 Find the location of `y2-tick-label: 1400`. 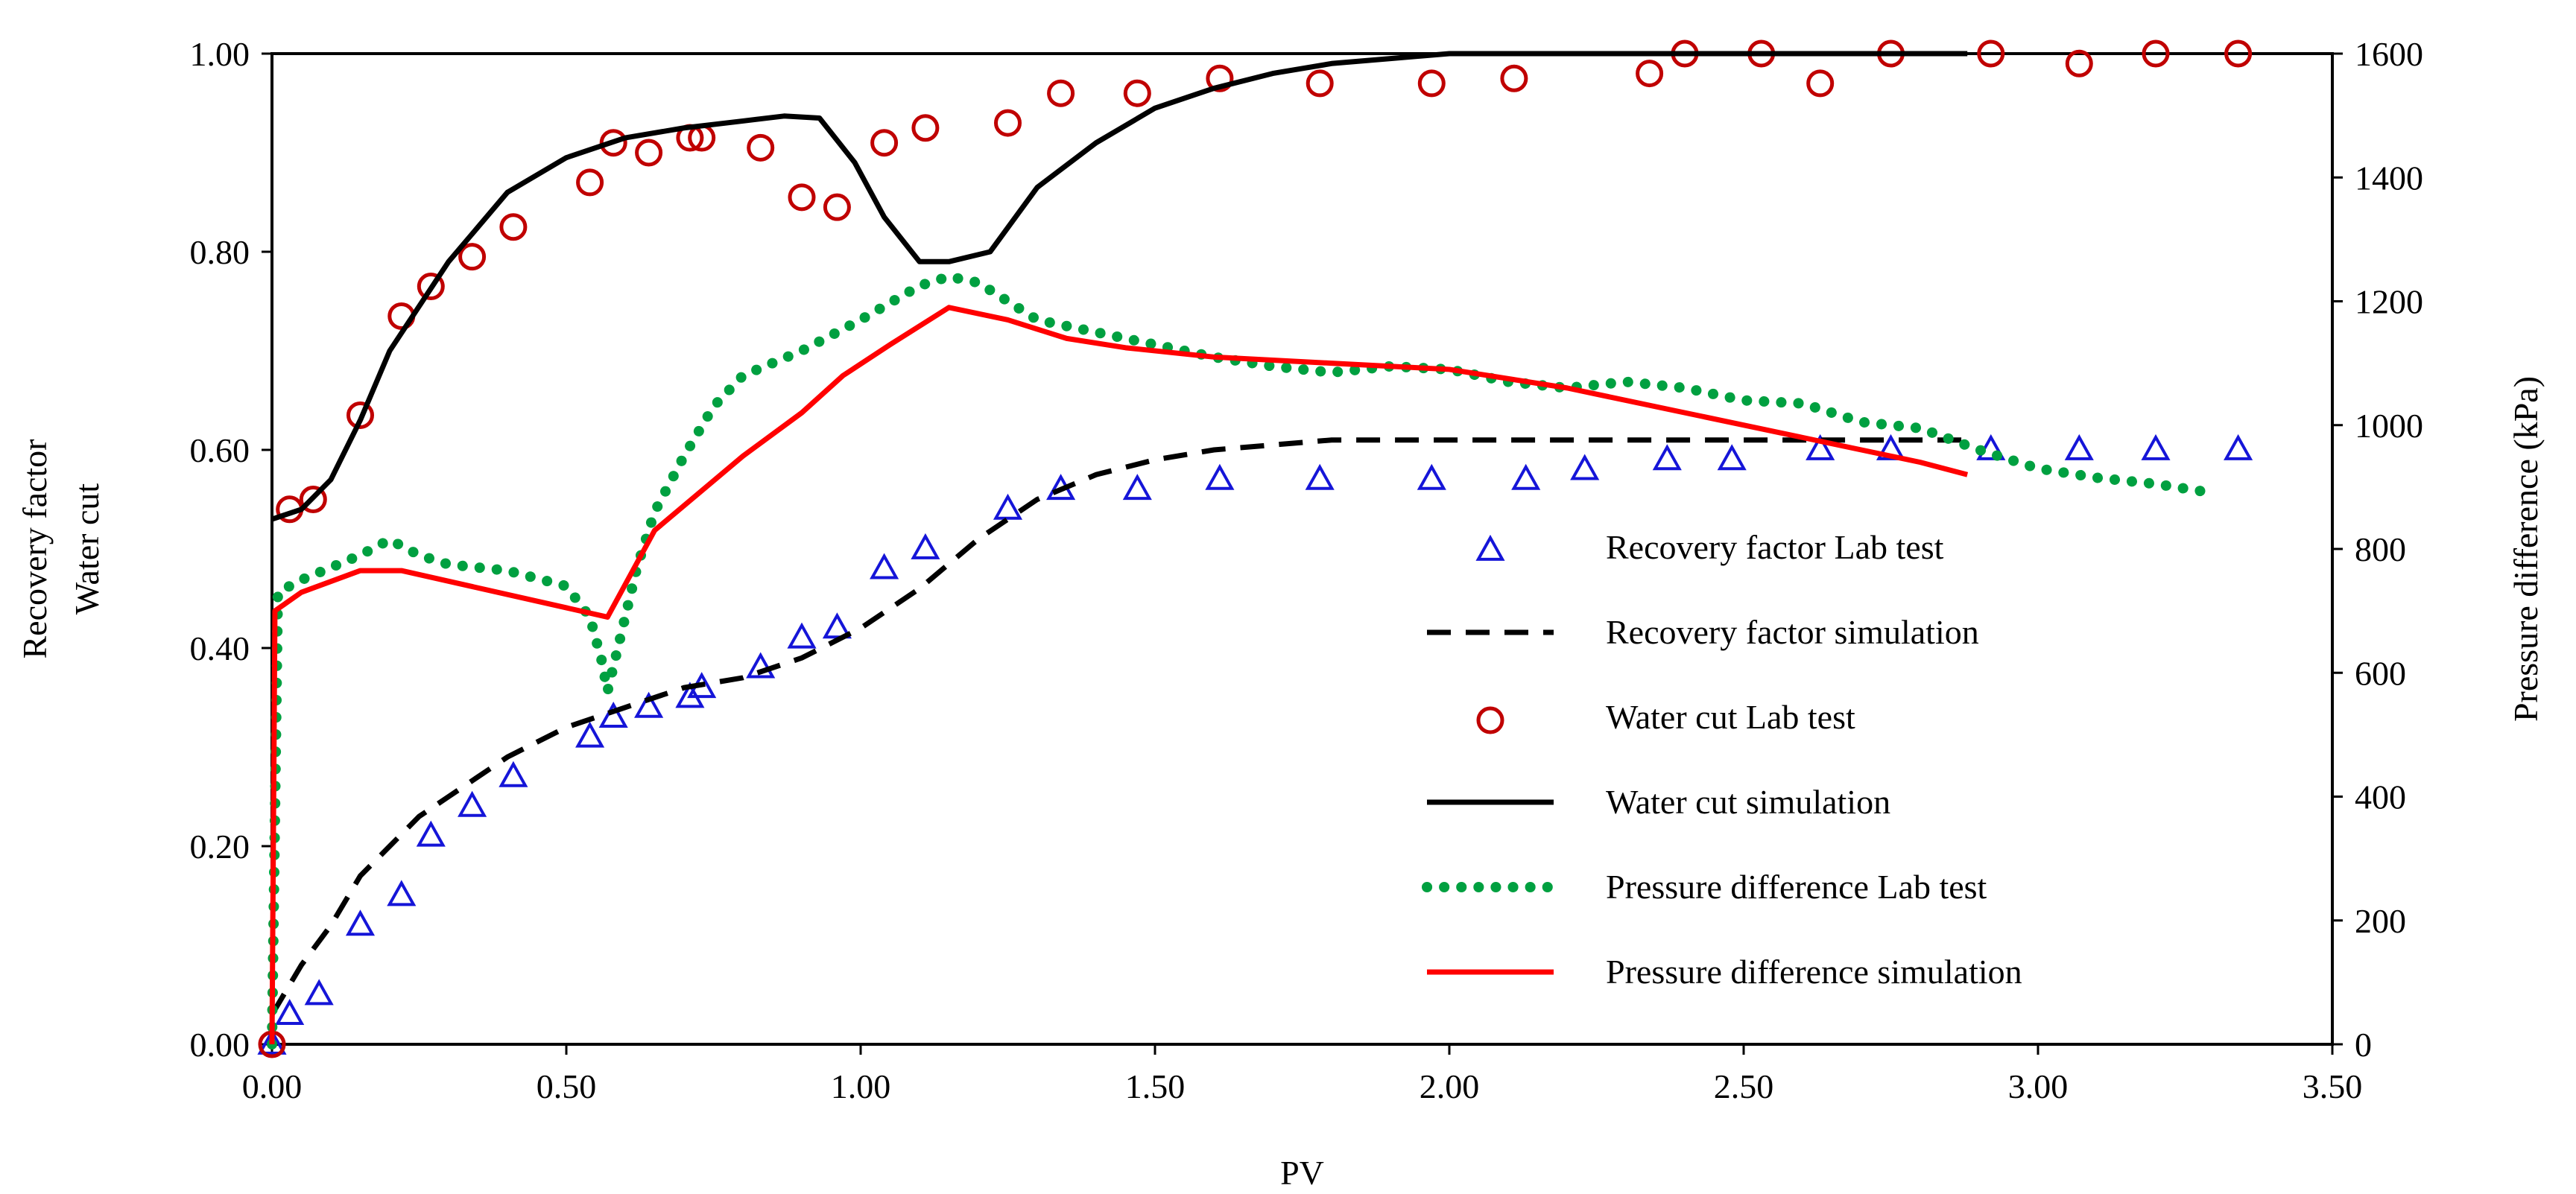

y2-tick-label: 1400 is located at coordinates (2389, 178).